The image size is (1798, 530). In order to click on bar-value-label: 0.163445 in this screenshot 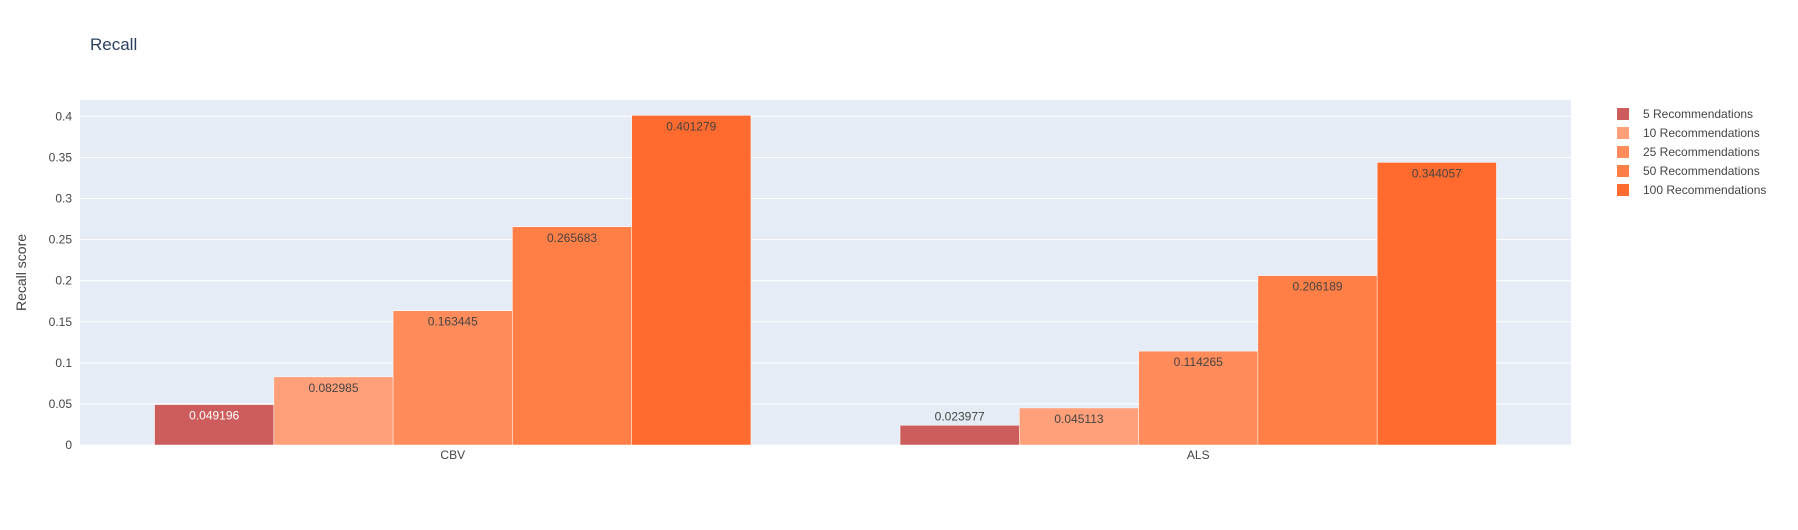, I will do `click(453, 322)`.